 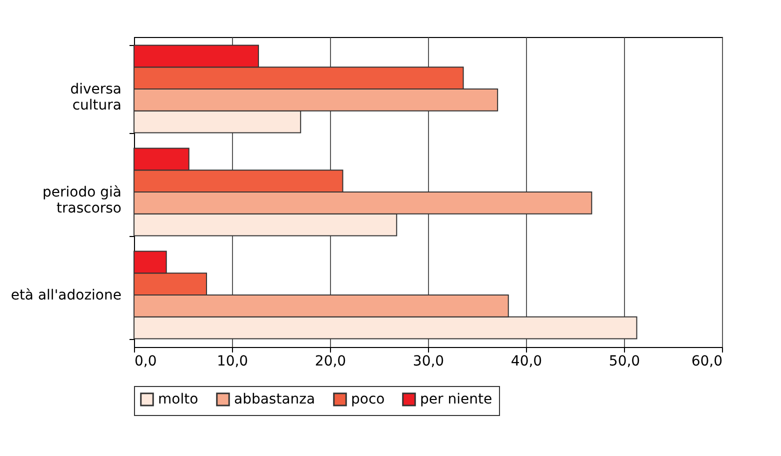 I want to click on legend-label: abbastanza, so click(x=275, y=399).